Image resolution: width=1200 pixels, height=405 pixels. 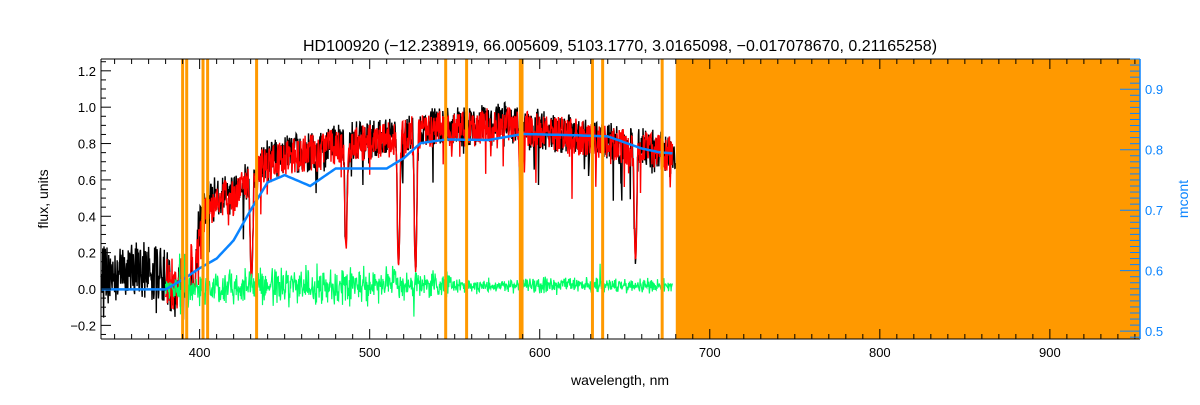 What do you see at coordinates (1154, 331) in the screenshot?
I see `y2-tick-label: 0.5` at bounding box center [1154, 331].